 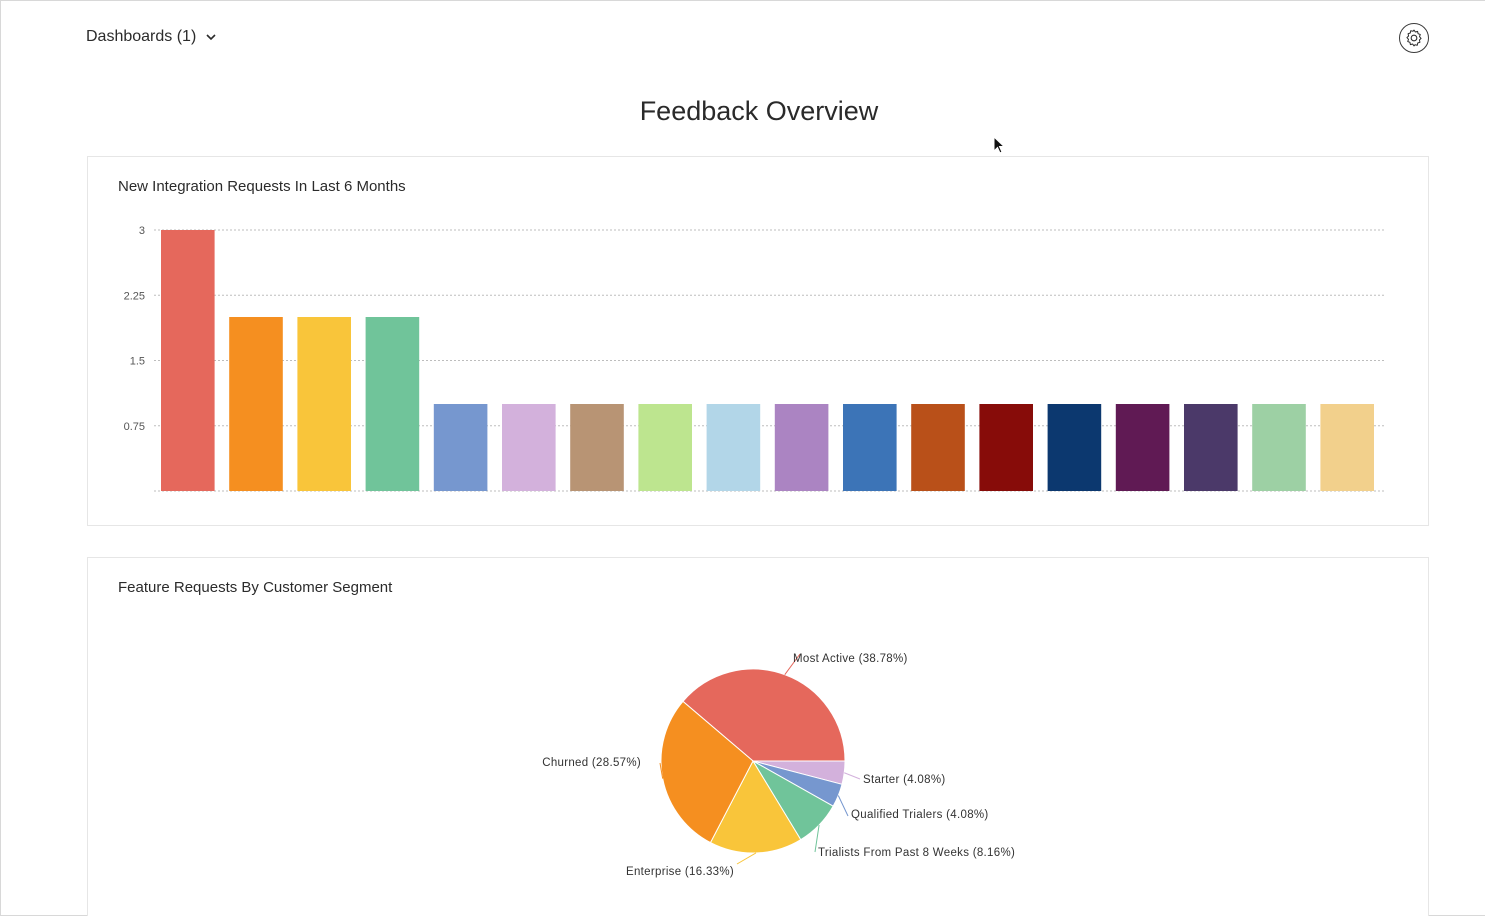 What do you see at coordinates (759, 111) in the screenshot?
I see `page-title: Feedback Overview` at bounding box center [759, 111].